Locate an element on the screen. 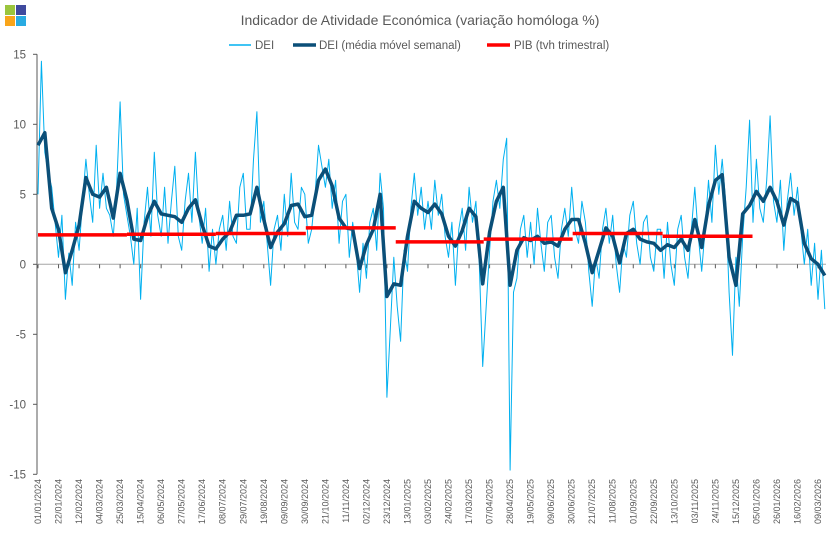 Image resolution: width=839 pixels, height=556 pixels. x-tick-label: 19/08/2024 is located at coordinates (264, 501).